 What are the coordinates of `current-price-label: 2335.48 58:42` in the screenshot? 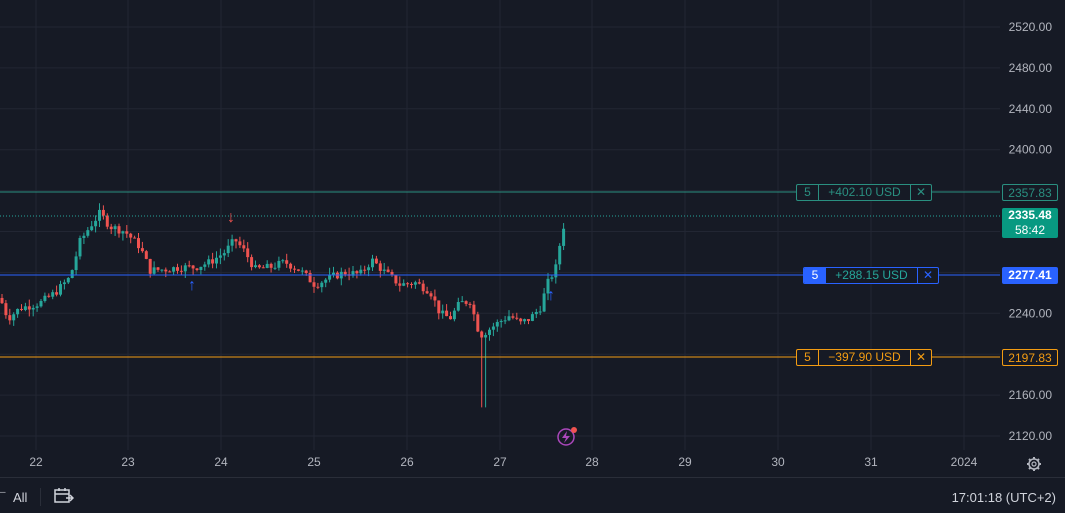 It's located at (1030, 223).